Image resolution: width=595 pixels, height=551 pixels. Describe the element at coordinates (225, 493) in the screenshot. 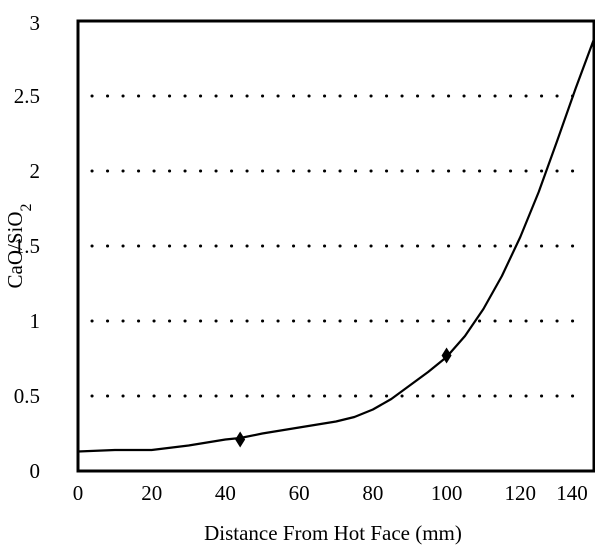

I see `x-tick-label: 40` at that location.